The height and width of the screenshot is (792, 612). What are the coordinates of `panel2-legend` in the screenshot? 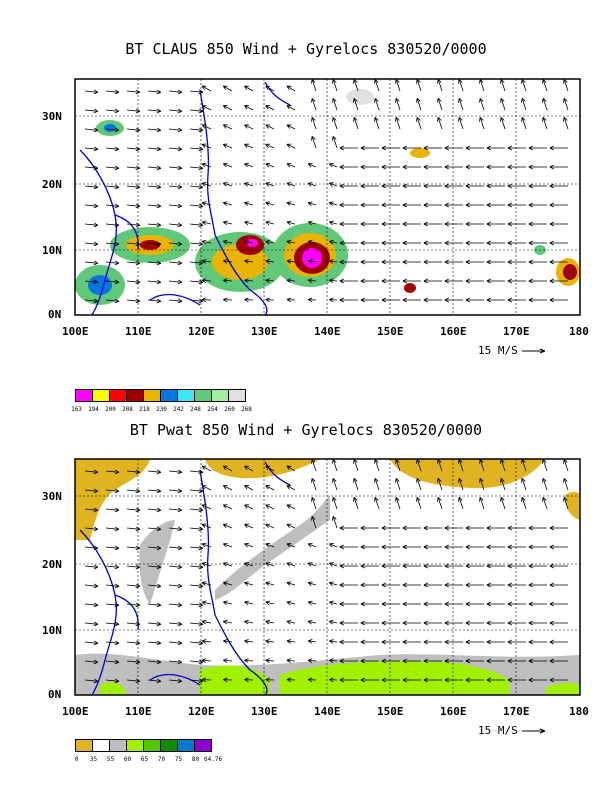 It's located at (143, 745).